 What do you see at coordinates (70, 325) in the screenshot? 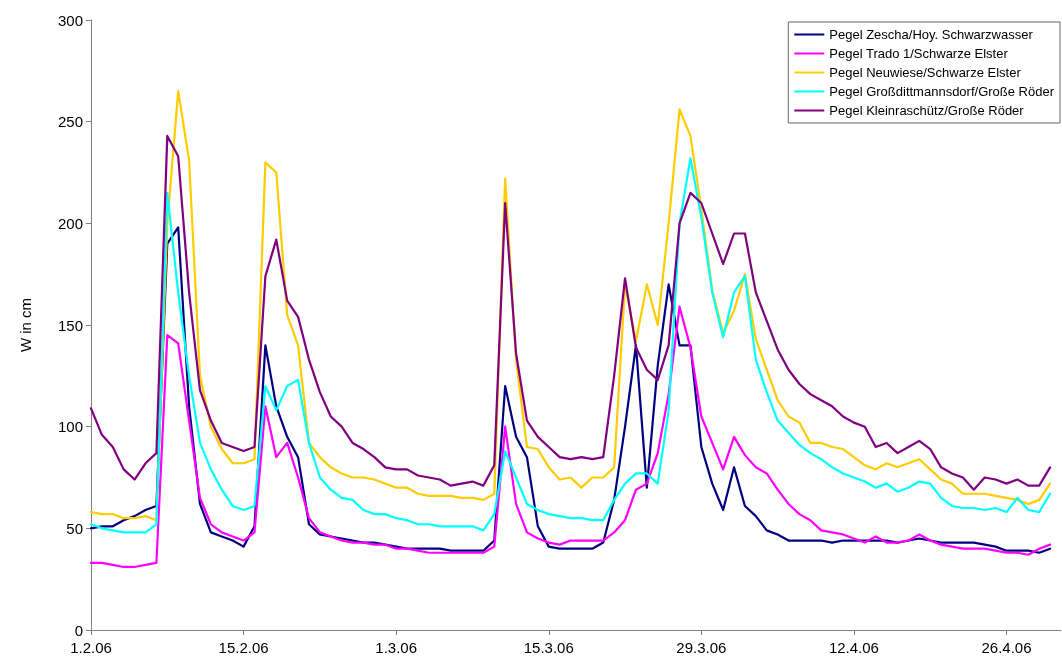
I see `y-tick-label: 150` at bounding box center [70, 325].